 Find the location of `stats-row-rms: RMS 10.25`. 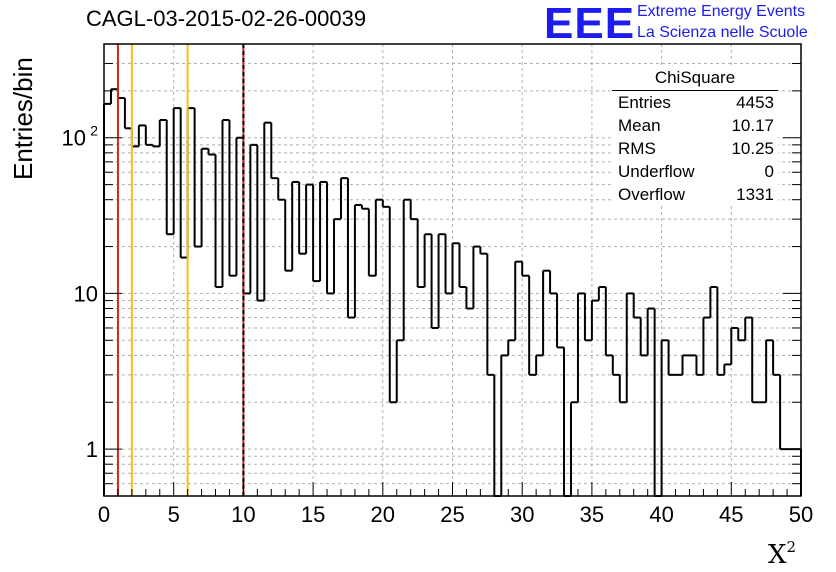

stats-row-rms: RMS 10.25 is located at coordinates (696, 149).